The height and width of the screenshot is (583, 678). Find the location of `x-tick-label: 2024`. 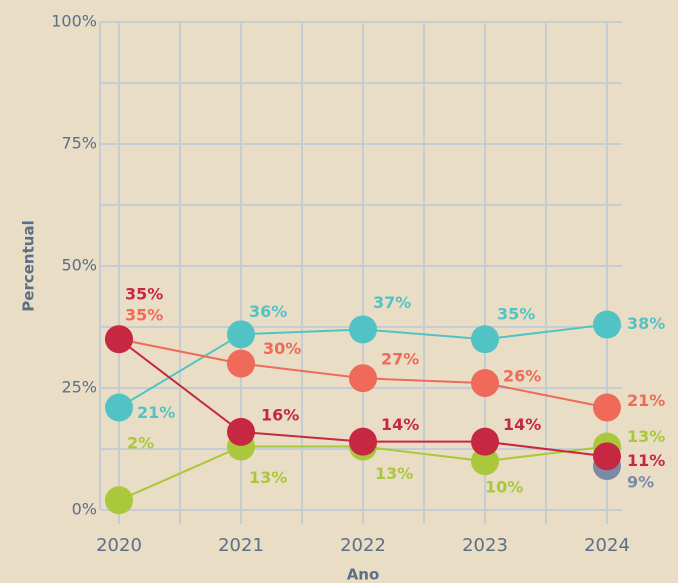

x-tick-label: 2024 is located at coordinates (607, 545).